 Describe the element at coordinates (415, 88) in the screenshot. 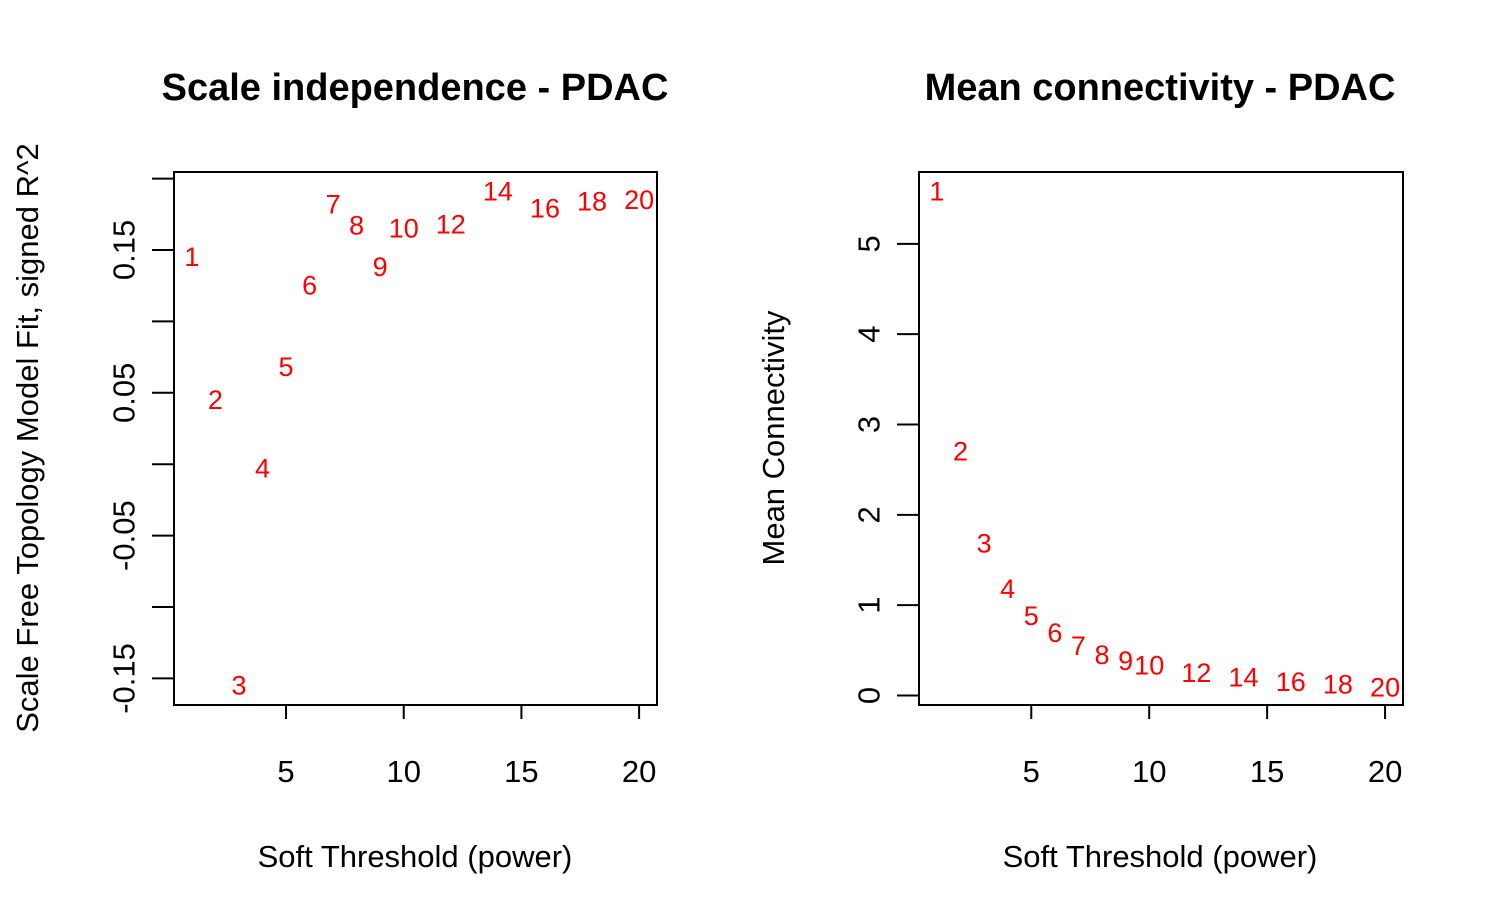

I see `chart-title: Scale independence - PDAC` at that location.